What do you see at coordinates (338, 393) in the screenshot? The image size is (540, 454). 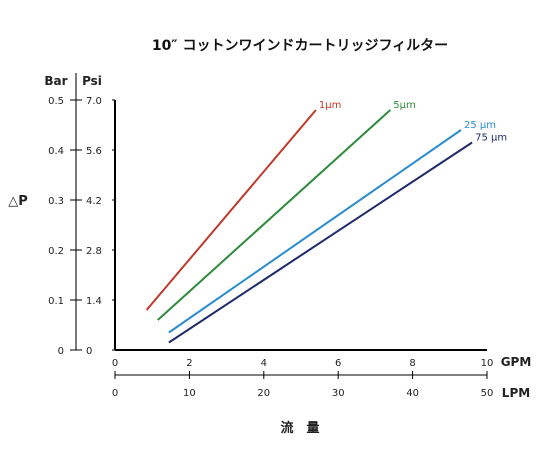 I see `x-tick-label-lpm: 30` at bounding box center [338, 393].